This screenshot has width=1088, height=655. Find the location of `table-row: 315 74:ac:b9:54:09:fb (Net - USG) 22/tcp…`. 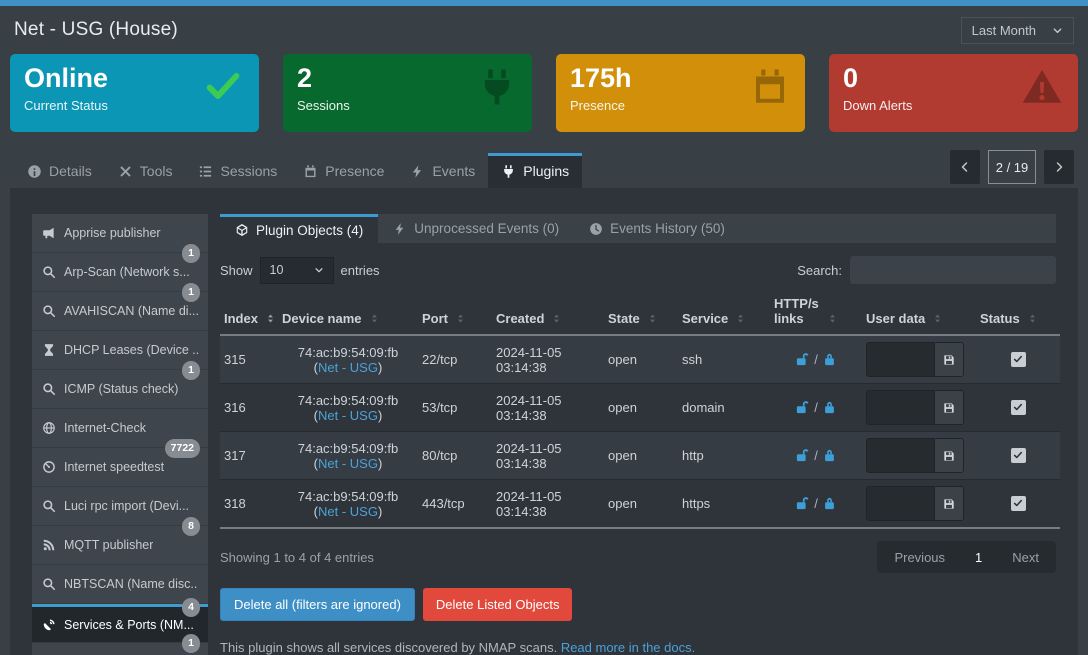

table-row: 315 74:ac:b9:54:09:fb (Net - USG) 22/tcp… is located at coordinates (640, 359).